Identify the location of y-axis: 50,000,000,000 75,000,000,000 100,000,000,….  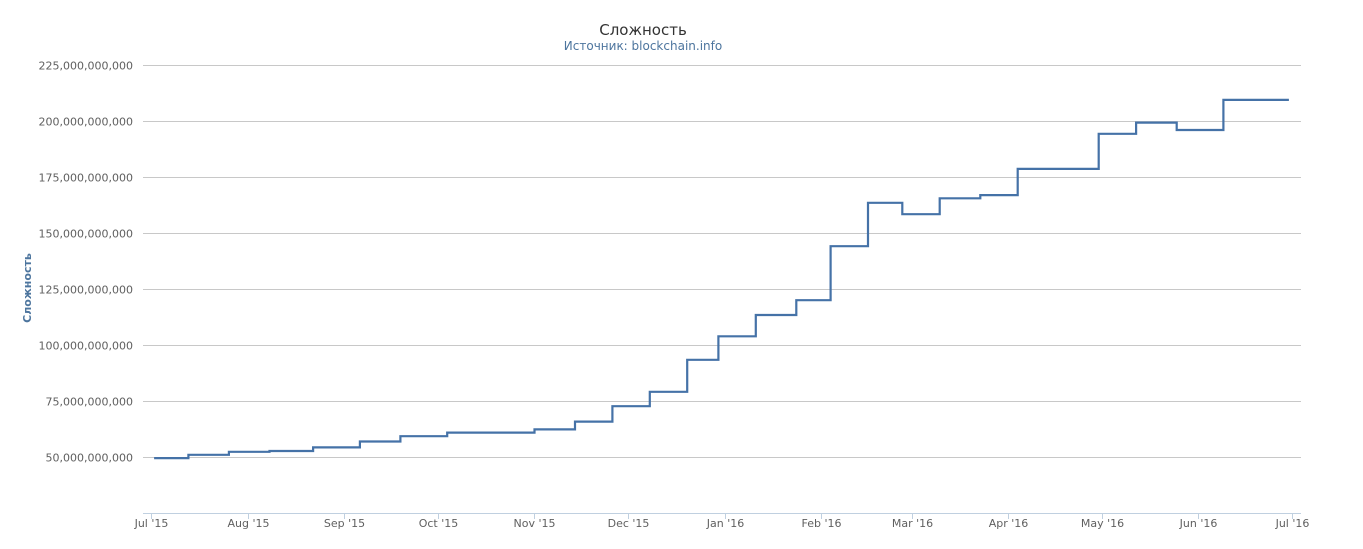
(86, 262).